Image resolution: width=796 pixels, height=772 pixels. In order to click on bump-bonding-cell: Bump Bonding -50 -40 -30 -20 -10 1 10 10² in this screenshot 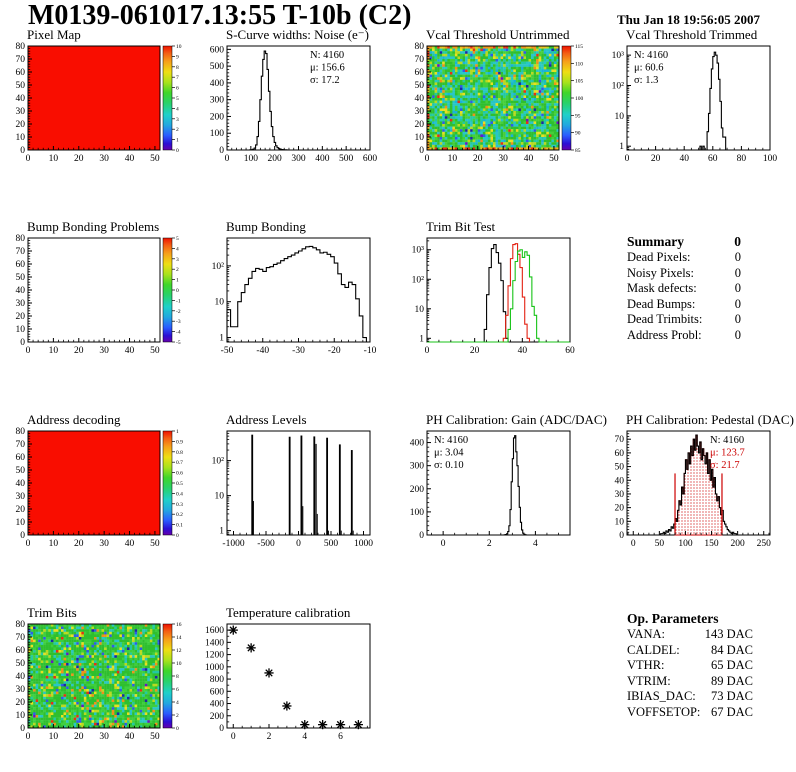, I will do `click(299, 302)`.